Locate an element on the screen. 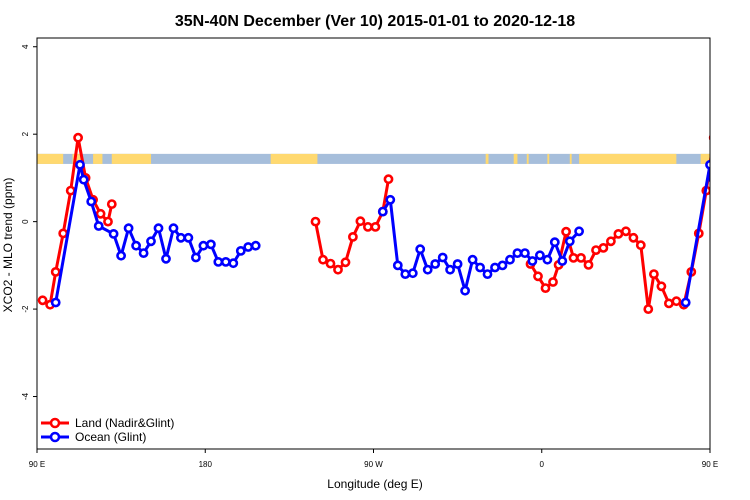 The image size is (750, 500). legend-marker-land is located at coordinates (55, 423).